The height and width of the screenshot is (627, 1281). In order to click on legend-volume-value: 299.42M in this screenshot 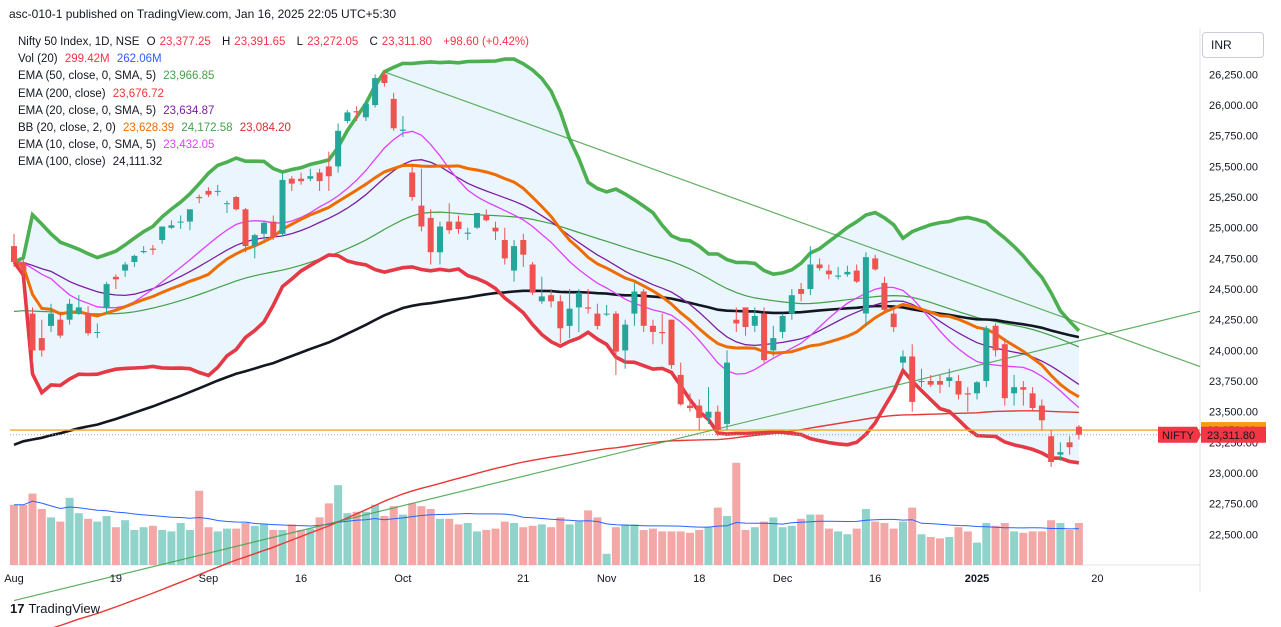, I will do `click(87, 59)`.